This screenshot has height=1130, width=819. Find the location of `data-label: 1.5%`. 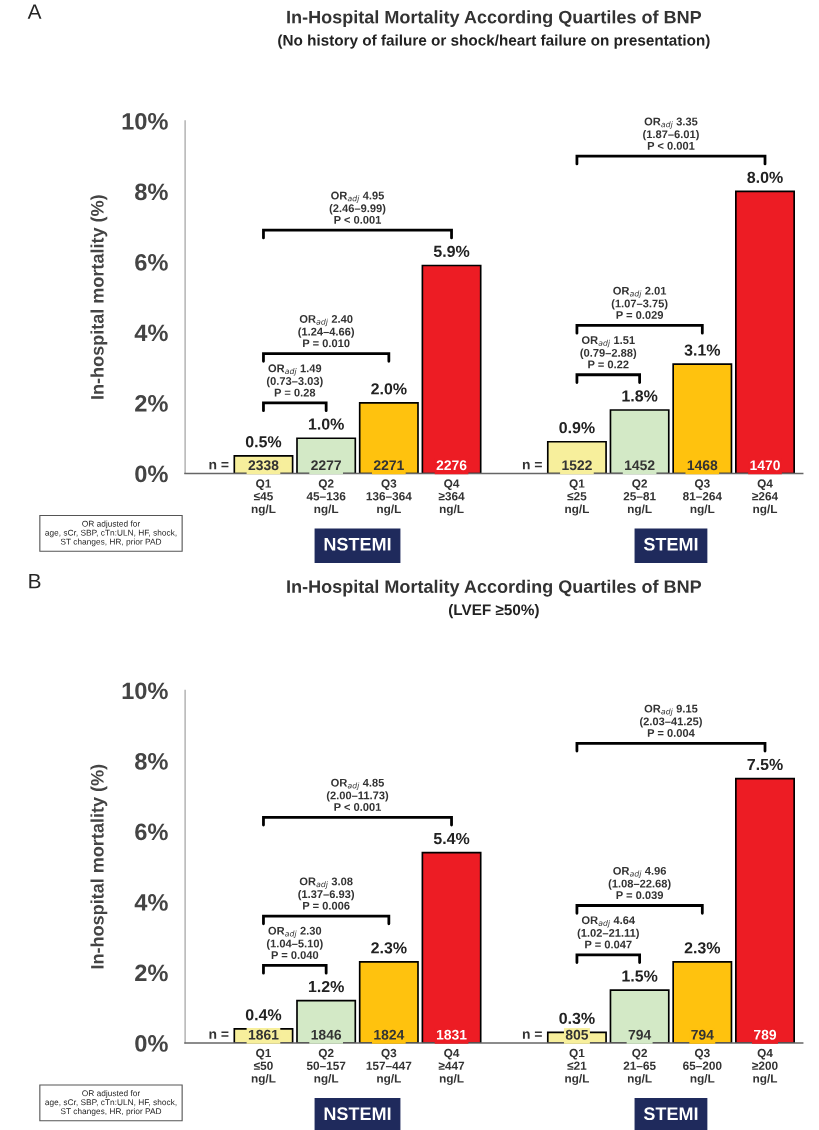

data-label: 1.5% is located at coordinates (640, 976).